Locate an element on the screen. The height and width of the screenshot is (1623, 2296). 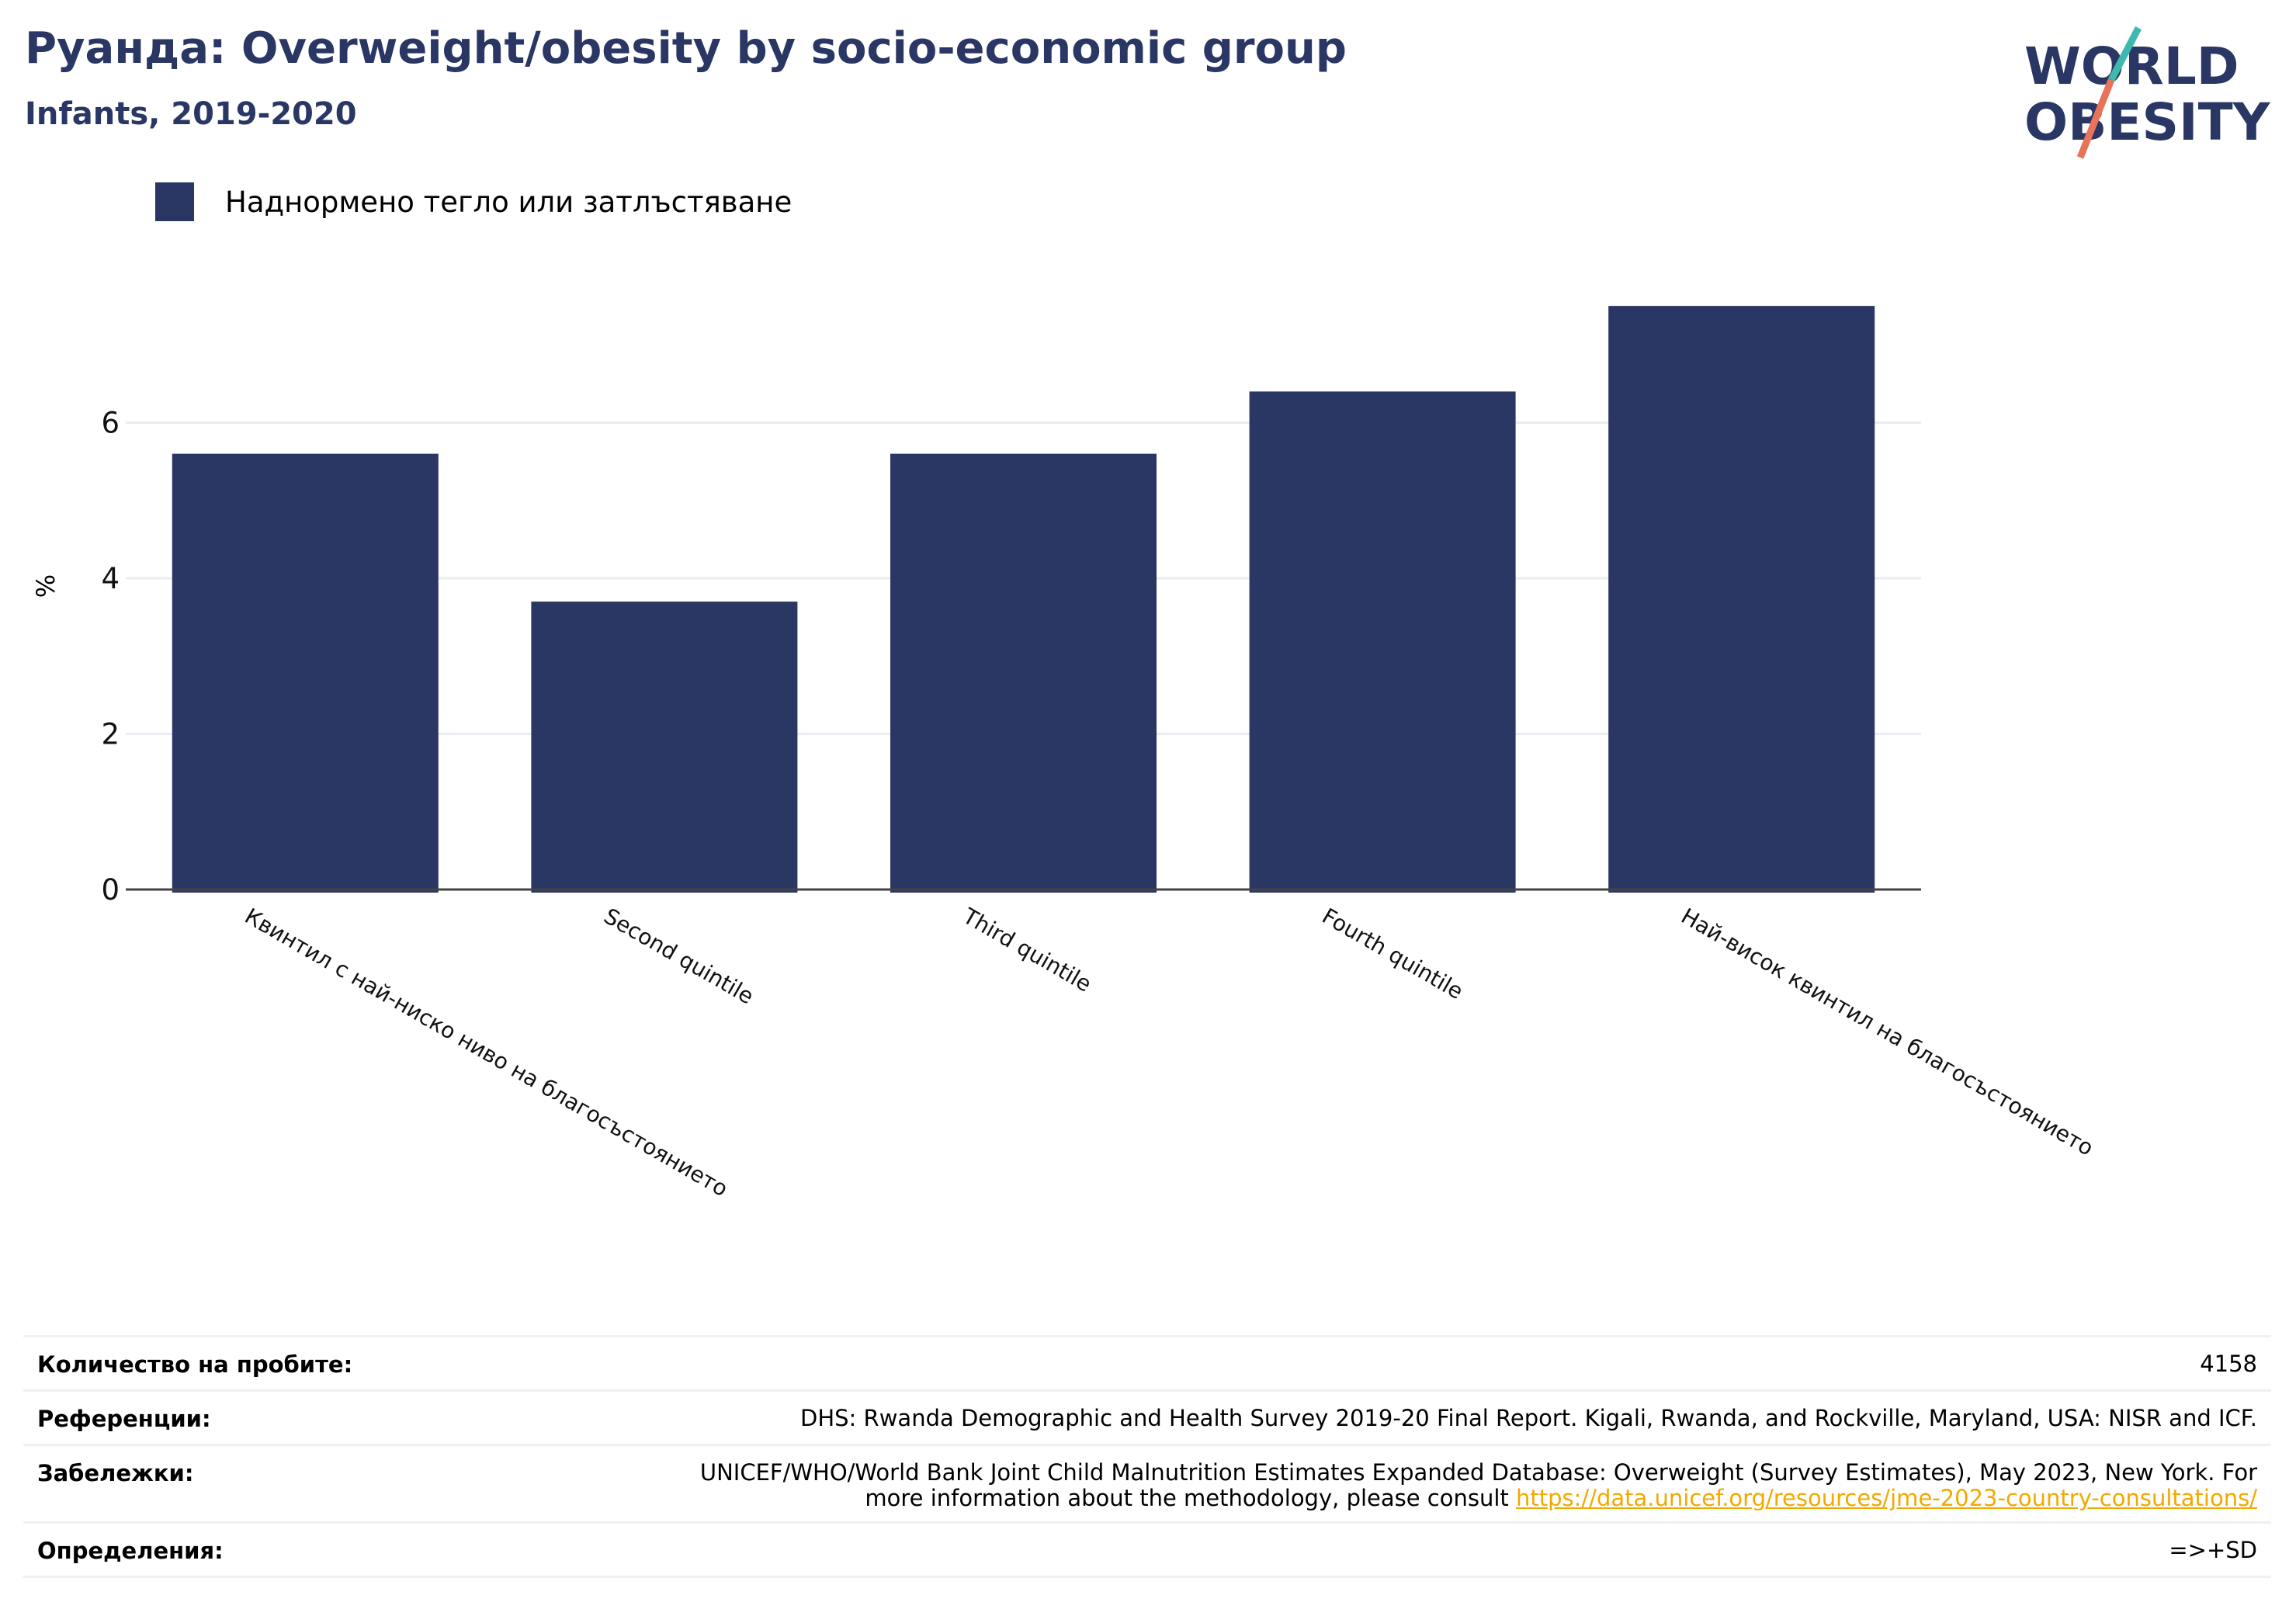
info-value: =>+SD is located at coordinates (1364, 1549).